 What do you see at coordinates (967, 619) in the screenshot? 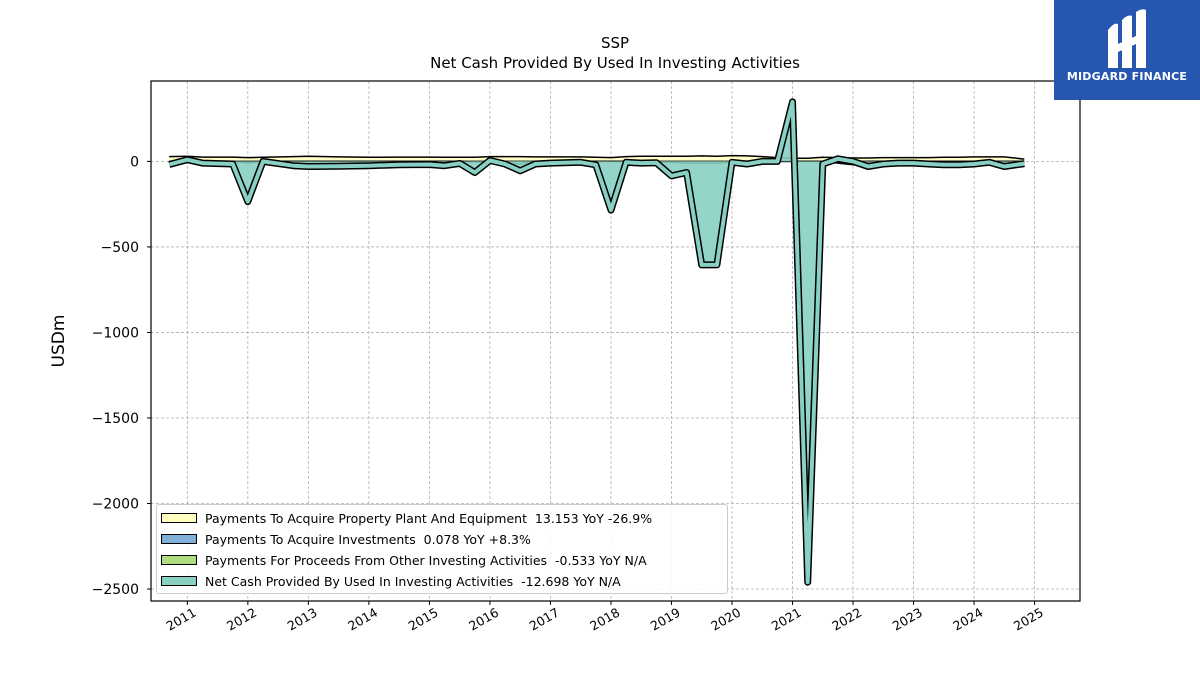
I see `x-tick-label: 2024` at bounding box center [967, 619].